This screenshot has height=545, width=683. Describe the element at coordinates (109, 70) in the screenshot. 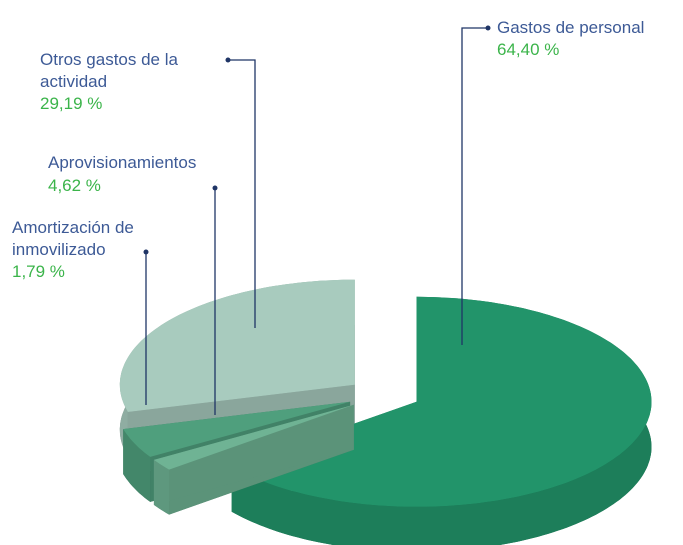

I see `slice-label: Otros gastos de la actividad` at that location.